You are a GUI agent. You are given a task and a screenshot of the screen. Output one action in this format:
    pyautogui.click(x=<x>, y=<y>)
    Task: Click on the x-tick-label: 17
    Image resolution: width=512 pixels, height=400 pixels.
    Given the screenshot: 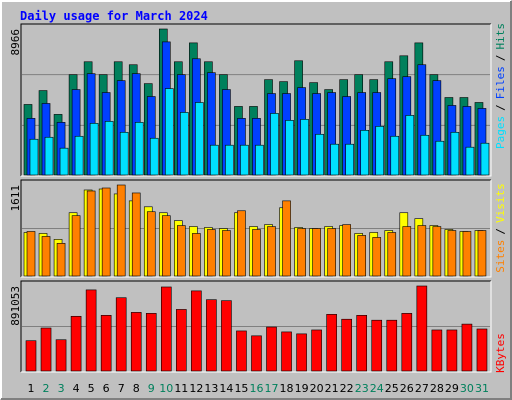 What is the action you would take?
    pyautogui.click(x=272, y=388)
    